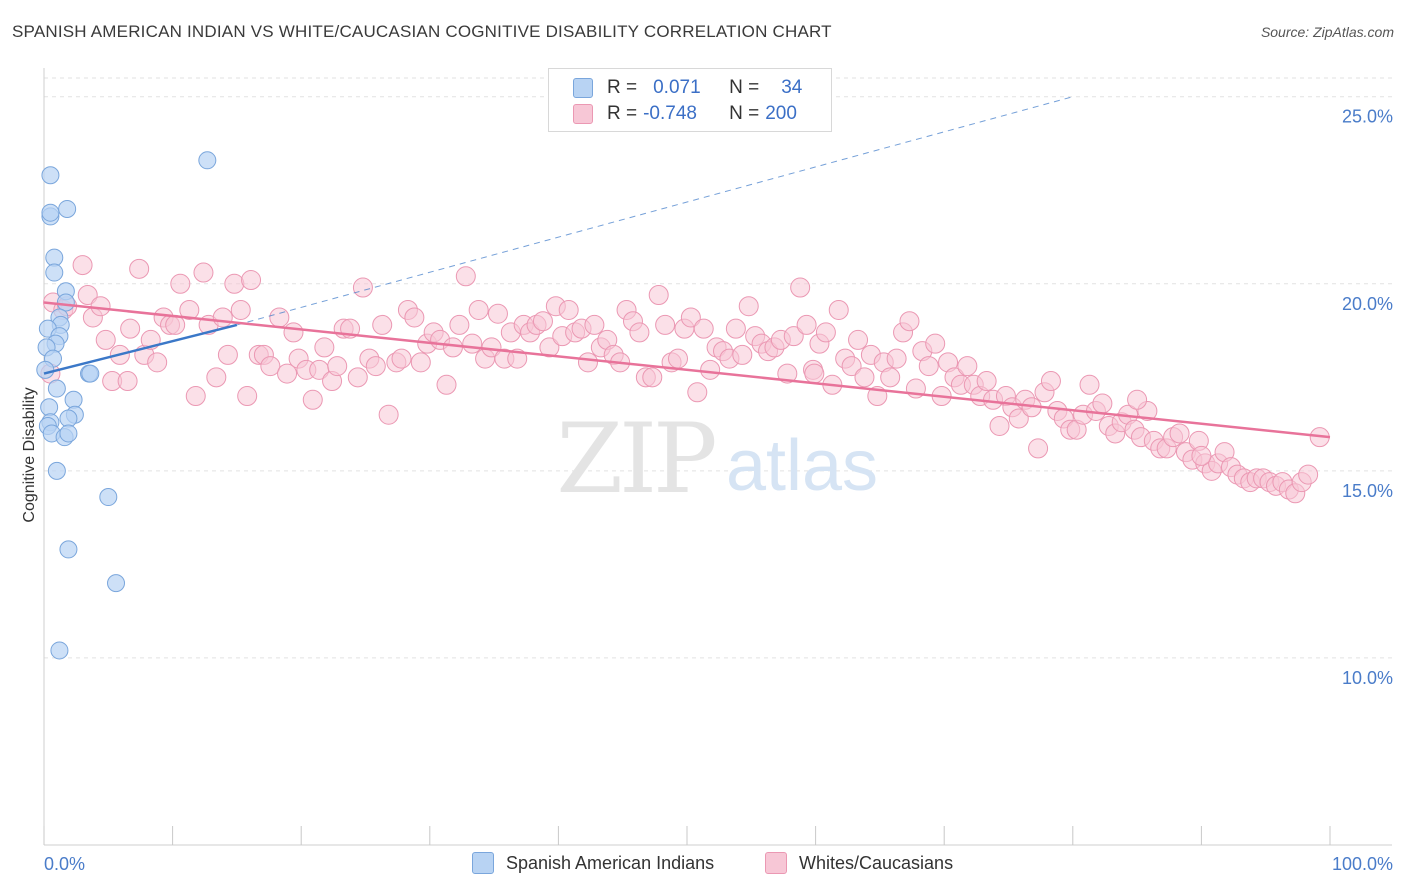 The width and height of the screenshot is (1406, 892). I want to click on correlation-legend: R = 0.071 N = 34 R = -0.748 N = 200, so click(690, 100).